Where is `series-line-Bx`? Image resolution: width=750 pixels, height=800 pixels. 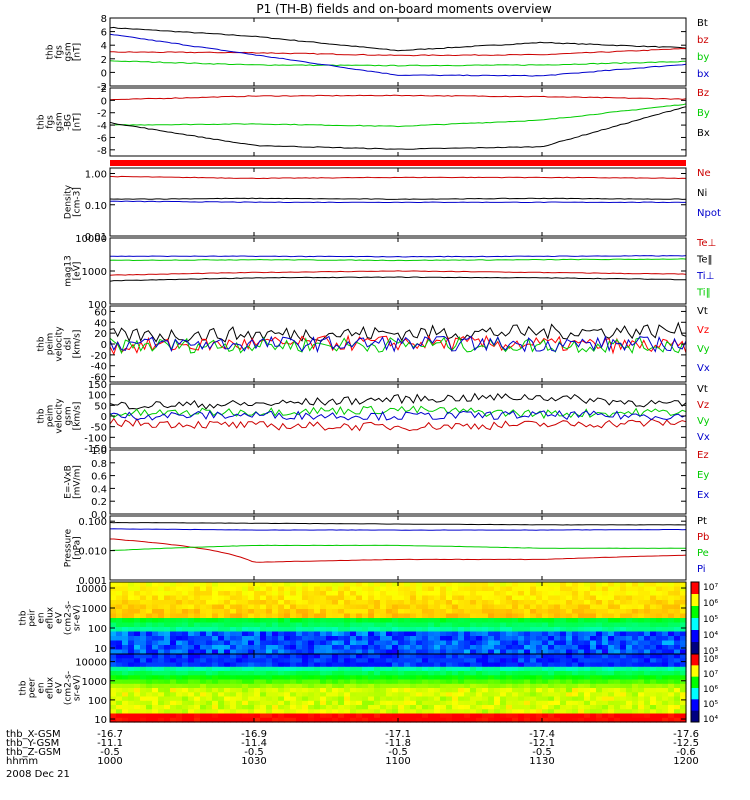
series-line-Bx is located at coordinates (398, 128).